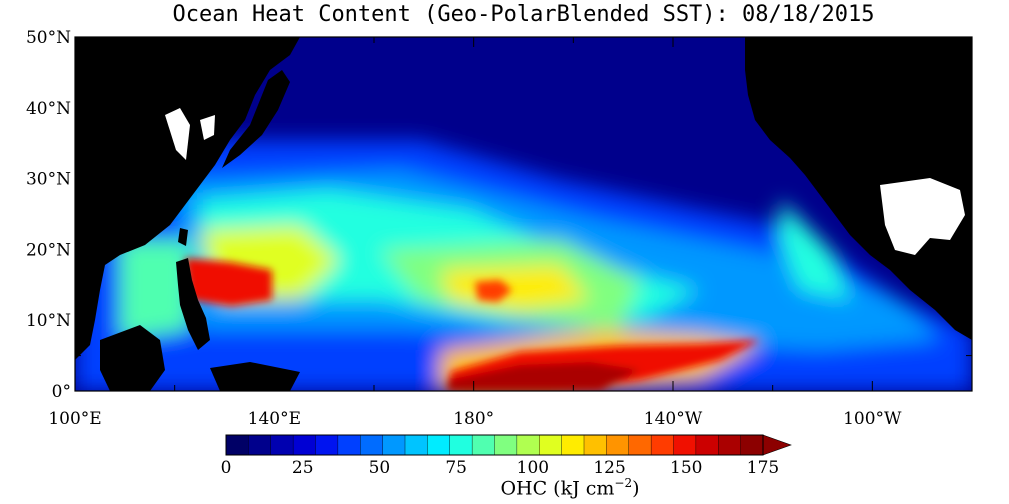 This screenshot has width=1009, height=504. Describe the element at coordinates (132, 358) in the screenshot. I see `borneo-landmass` at that location.